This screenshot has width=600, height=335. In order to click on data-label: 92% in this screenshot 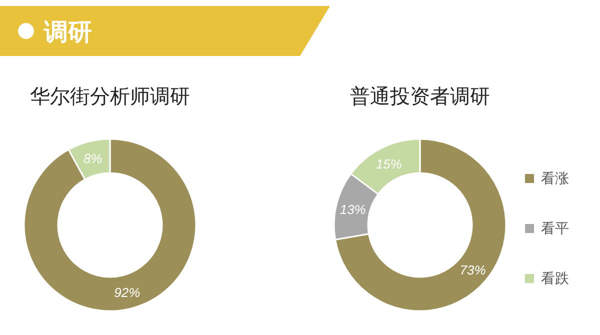, I will do `click(127, 292)`.